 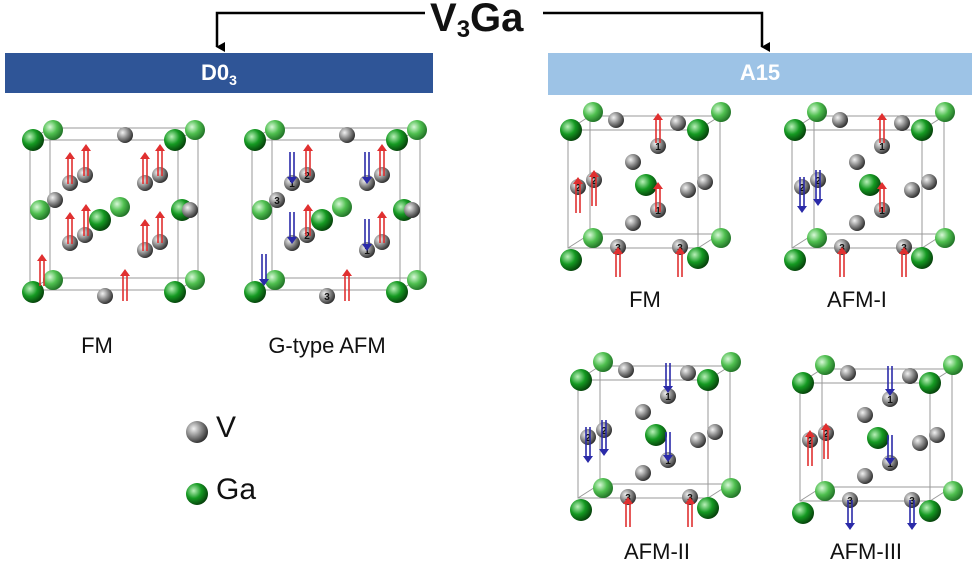 What do you see at coordinates (320, 31) in the screenshot?
I see `connector-left` at bounding box center [320, 31].